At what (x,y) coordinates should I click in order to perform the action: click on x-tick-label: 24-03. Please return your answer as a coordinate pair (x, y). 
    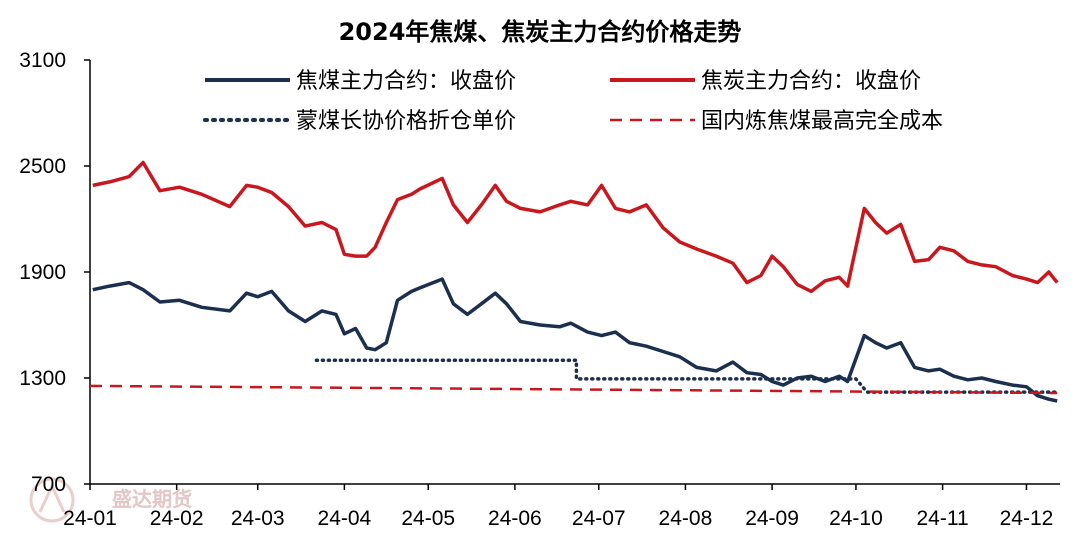
    Looking at the image, I should click on (258, 518).